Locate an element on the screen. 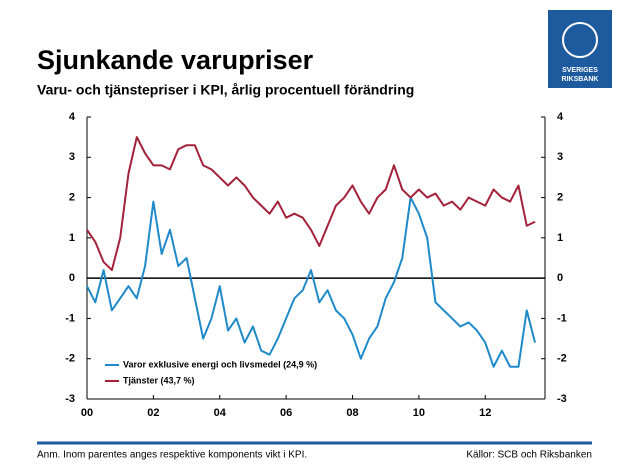 This screenshot has height=472, width=629. y2-tick-label: 1 is located at coordinates (560, 238).